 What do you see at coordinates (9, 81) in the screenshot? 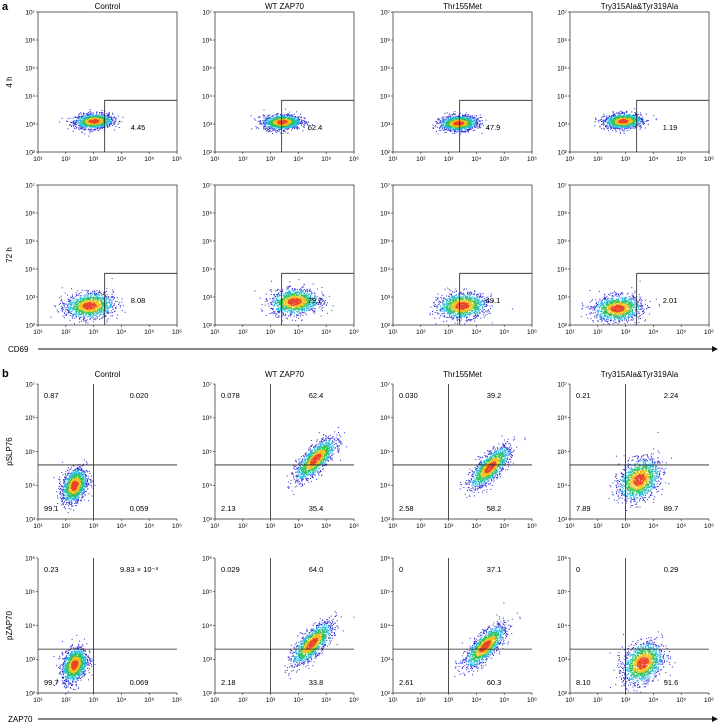
I see `row-label: 4 h` at bounding box center [9, 81].